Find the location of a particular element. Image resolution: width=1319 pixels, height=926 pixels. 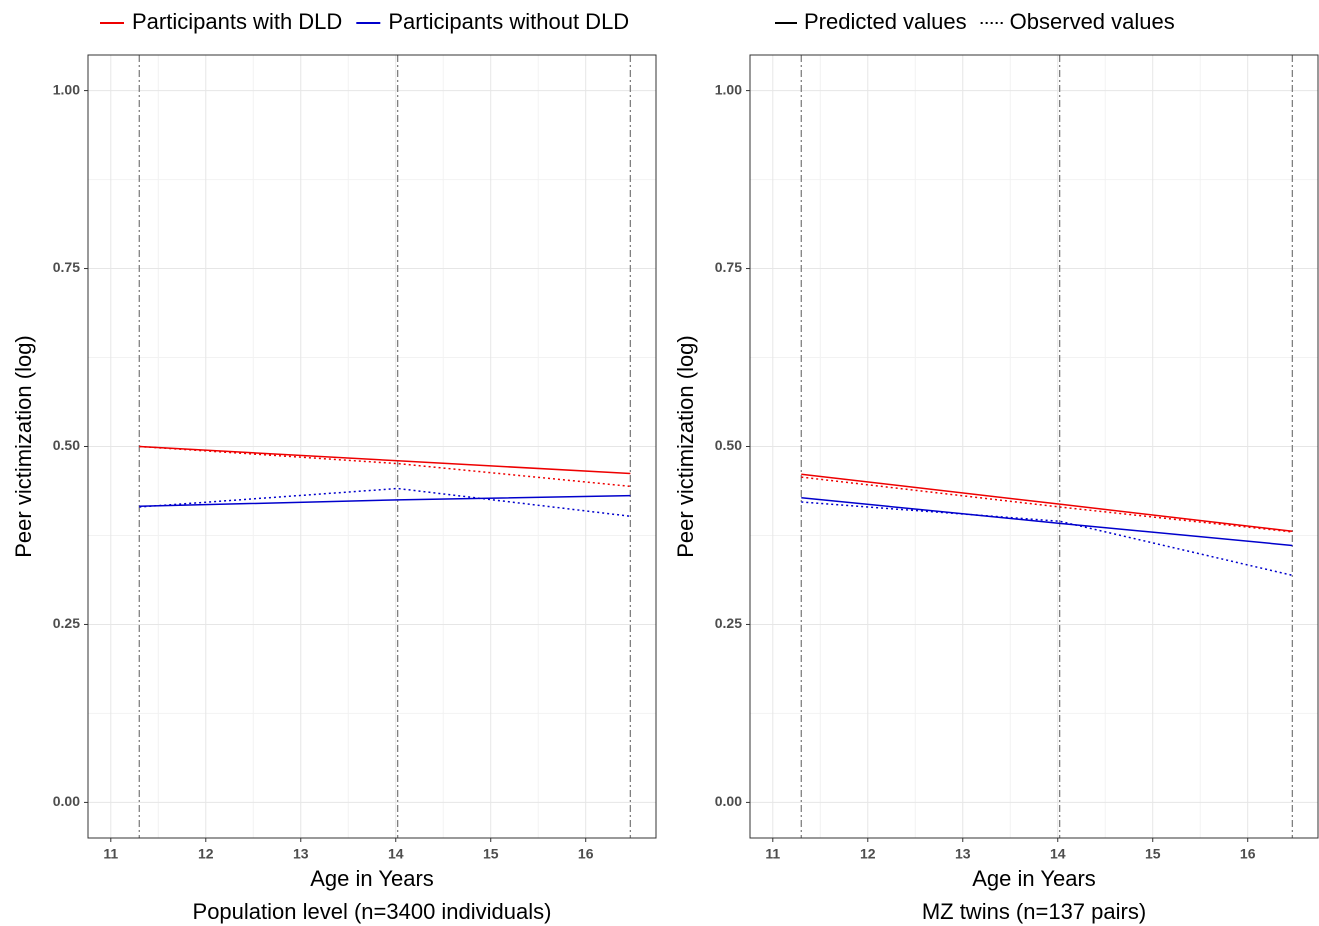

legend-label: Participants with DLD is located at coordinates (237, 21).